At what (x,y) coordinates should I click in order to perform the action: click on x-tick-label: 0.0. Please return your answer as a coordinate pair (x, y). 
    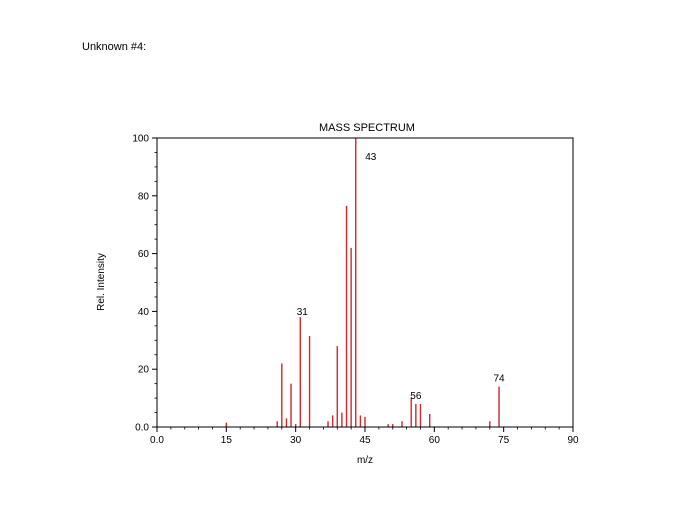
    Looking at the image, I should click on (157, 440).